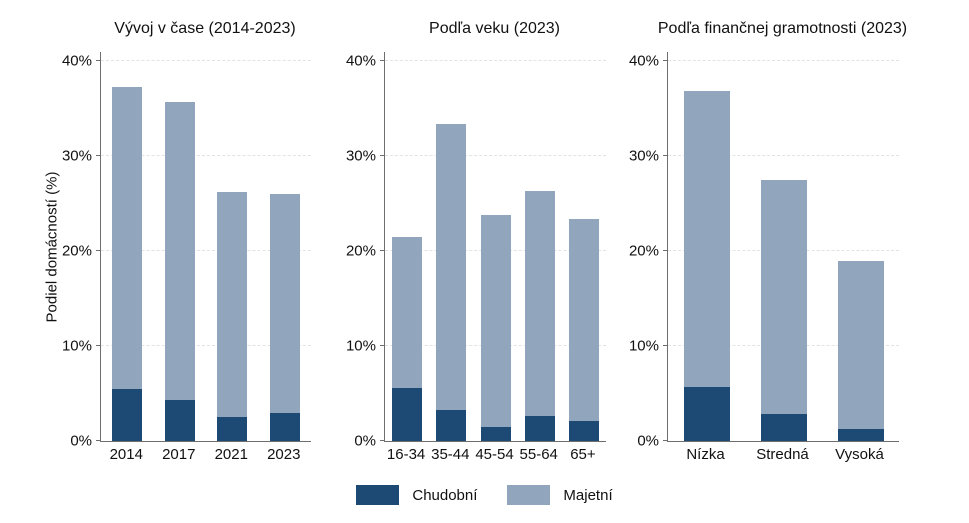 The image size is (969, 523). I want to click on legend-swatch-majetni-icon, so click(529, 495).